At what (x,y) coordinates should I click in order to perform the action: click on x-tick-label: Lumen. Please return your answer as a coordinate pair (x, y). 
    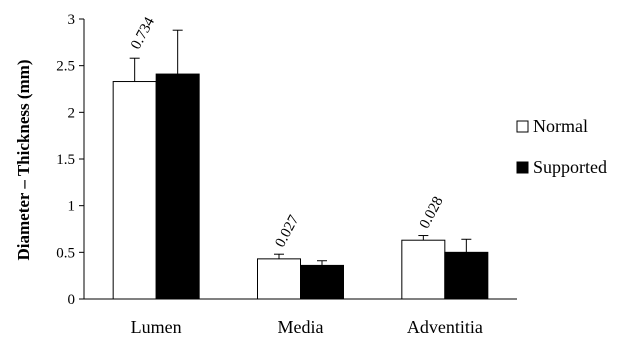
    Looking at the image, I should click on (156, 327).